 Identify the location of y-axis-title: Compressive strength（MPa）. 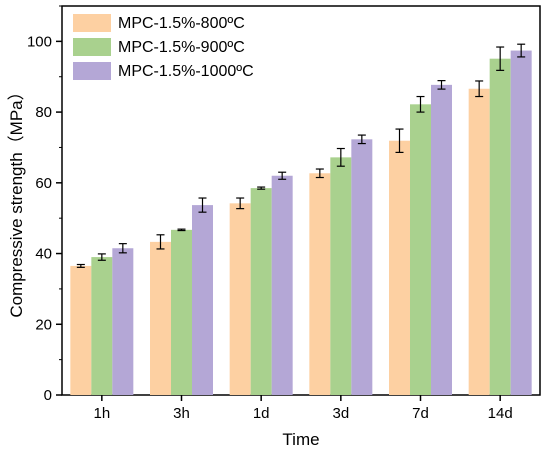
(16, 200).